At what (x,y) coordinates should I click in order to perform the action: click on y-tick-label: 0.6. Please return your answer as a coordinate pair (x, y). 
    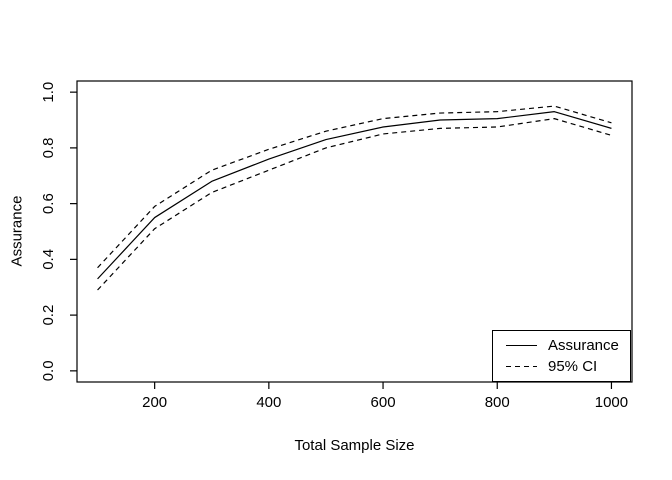
    Looking at the image, I should click on (48, 203).